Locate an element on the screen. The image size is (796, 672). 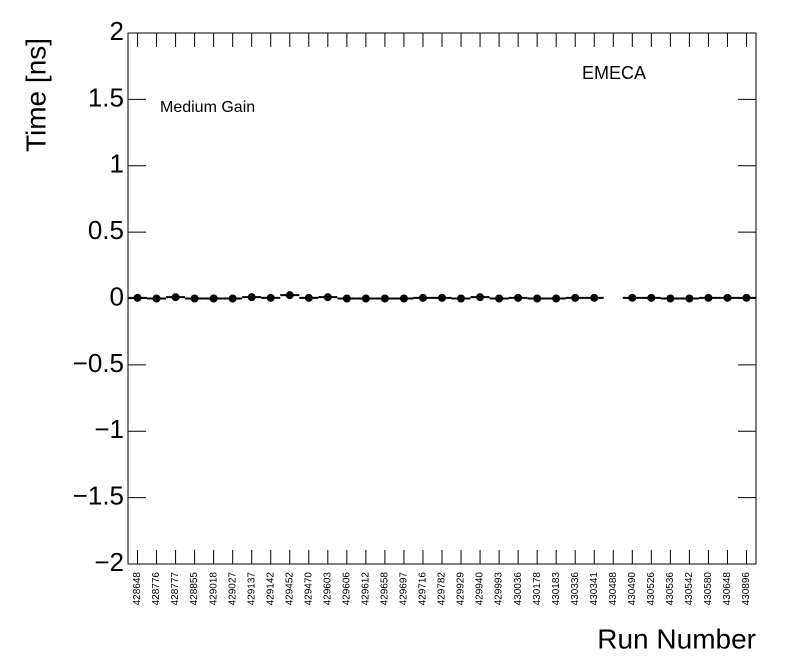
x-tick-label: 429782 is located at coordinates (442, 589).